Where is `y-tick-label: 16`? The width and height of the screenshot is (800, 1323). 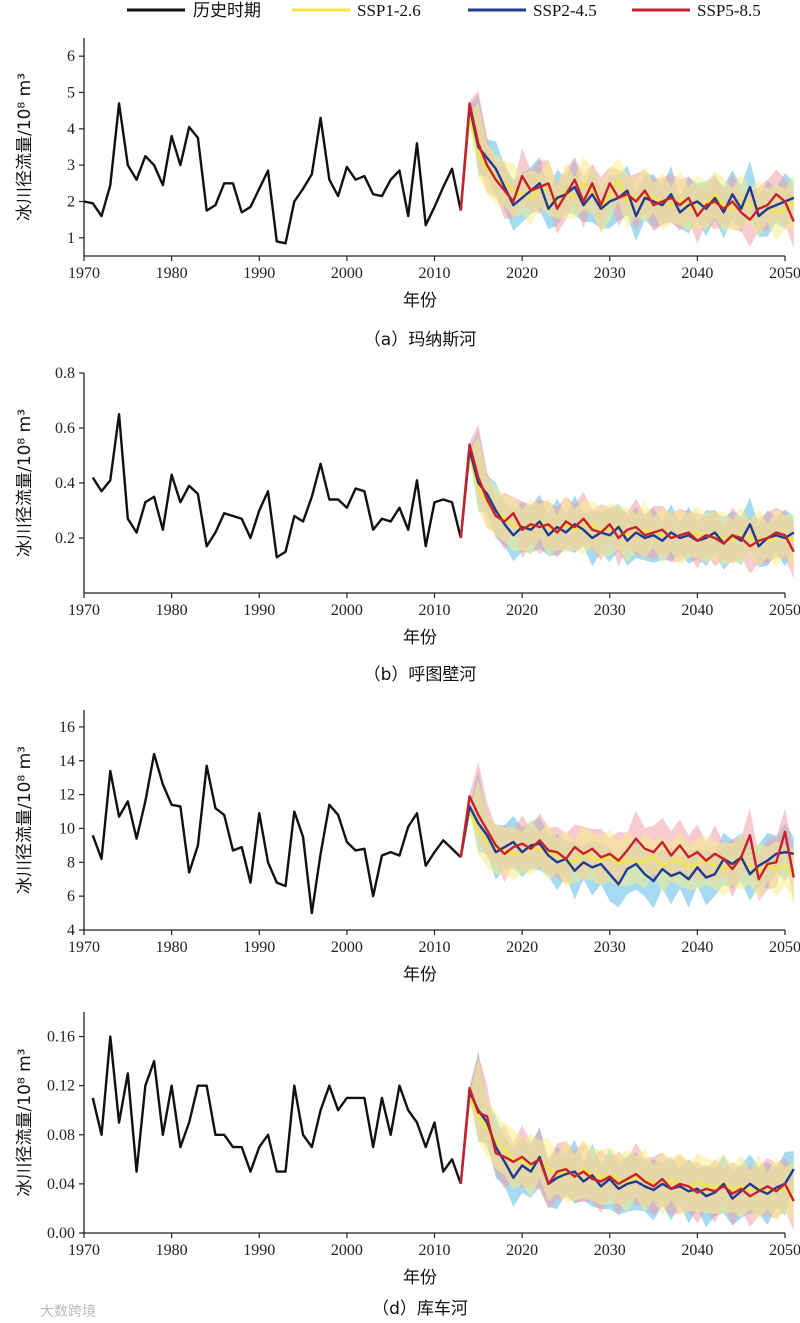 y-tick-label: 16 is located at coordinates (67, 727).